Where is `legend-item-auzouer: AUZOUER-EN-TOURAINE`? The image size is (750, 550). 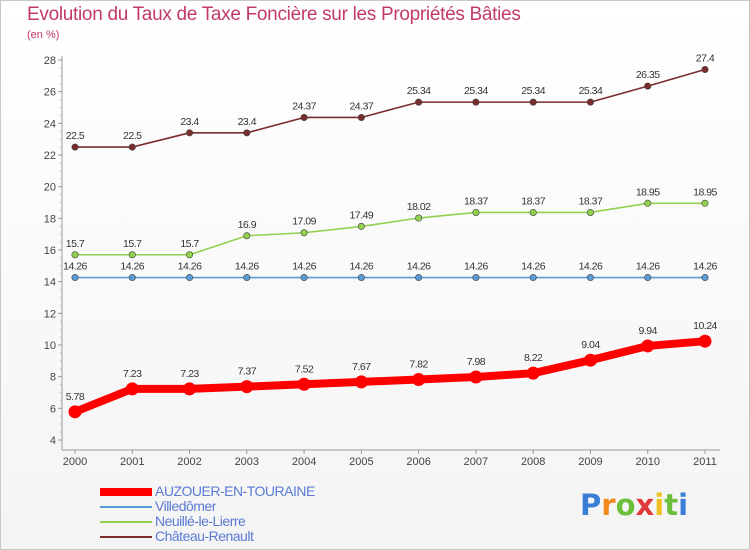
legend-item-auzouer: AUZOUER-EN-TOURAINE is located at coordinates (230, 491).